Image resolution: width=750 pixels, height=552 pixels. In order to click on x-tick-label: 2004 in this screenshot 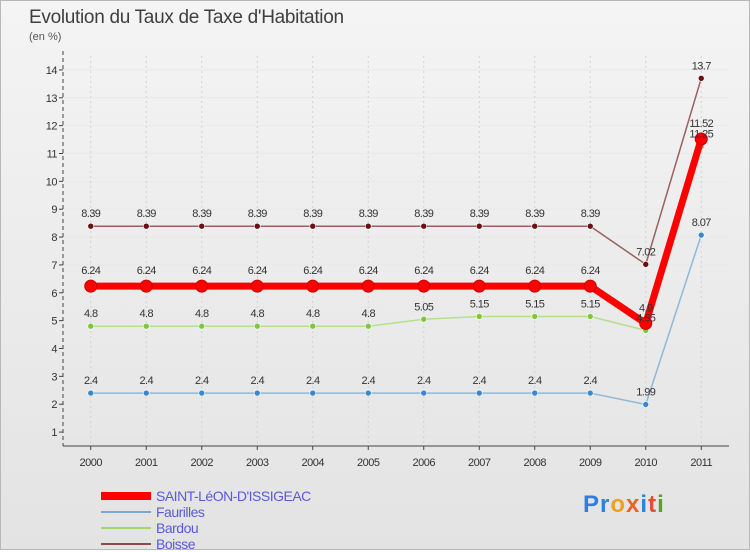, I will do `click(313, 463)`.